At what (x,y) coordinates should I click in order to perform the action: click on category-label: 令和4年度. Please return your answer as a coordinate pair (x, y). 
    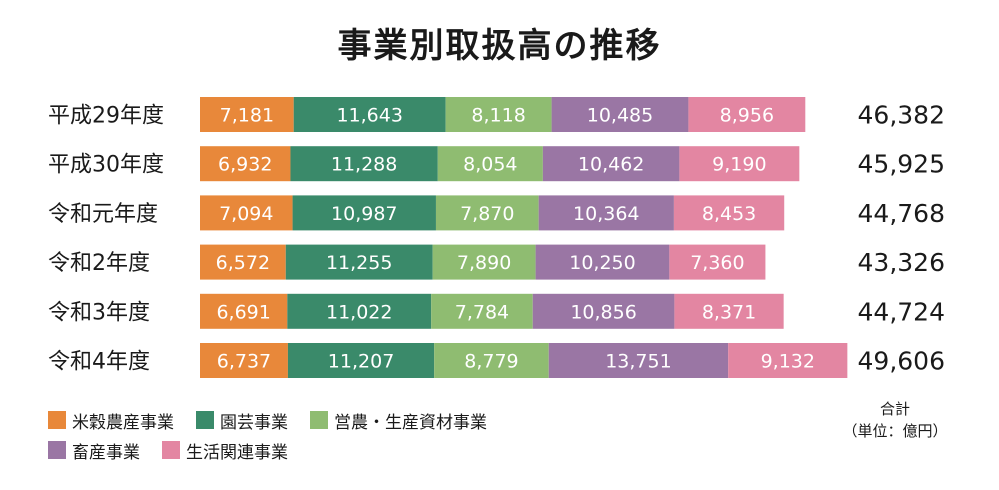
    Looking at the image, I should click on (99, 362).